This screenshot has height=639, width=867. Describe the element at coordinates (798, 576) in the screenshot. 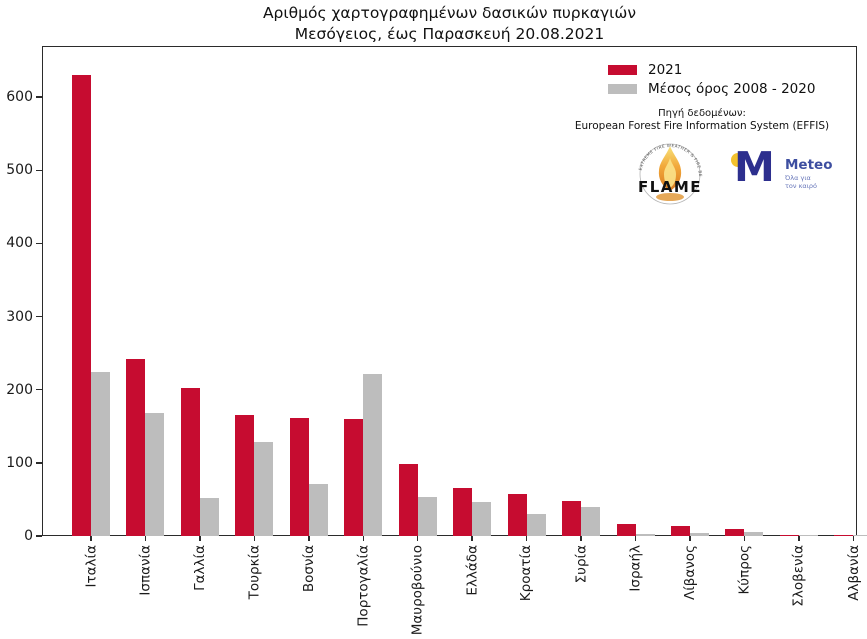

I see `x-tick-label: Σλοβενία` at that location.